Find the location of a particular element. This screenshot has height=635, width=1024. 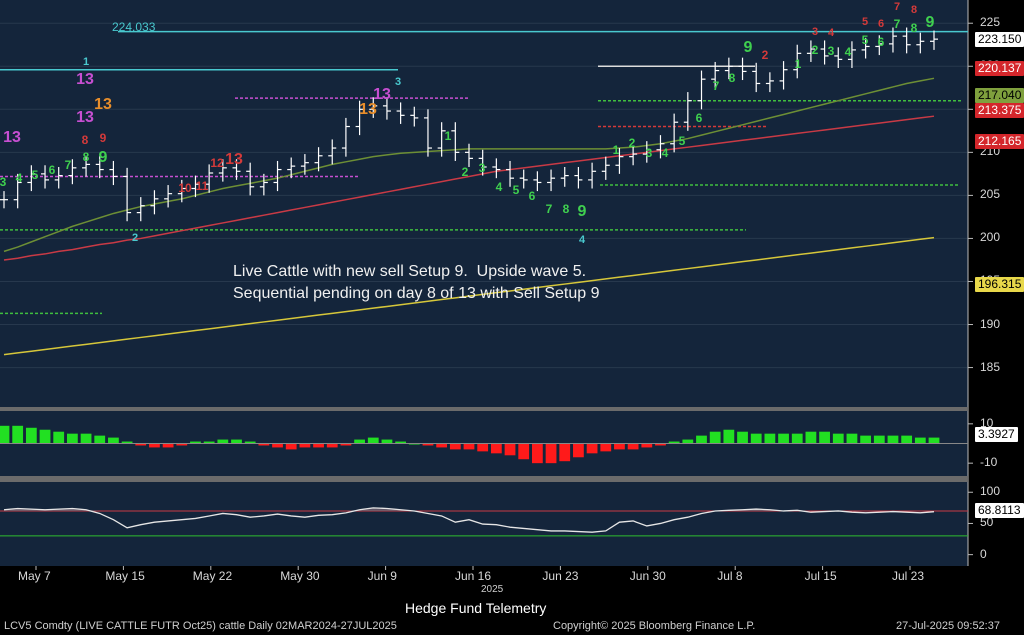

x-tick-label: Jun 9 is located at coordinates (382, 576).